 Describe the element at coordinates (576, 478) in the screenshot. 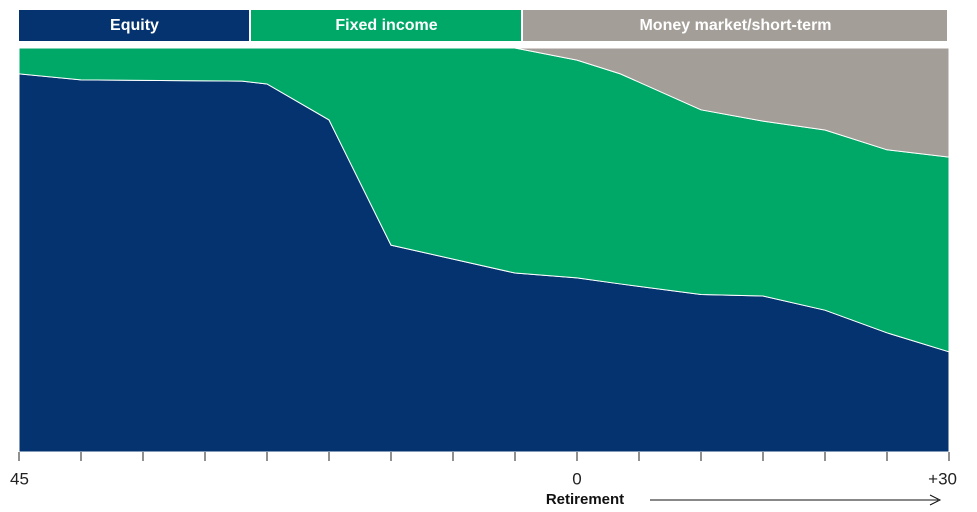

I see `x-tick-label: 0` at that location.